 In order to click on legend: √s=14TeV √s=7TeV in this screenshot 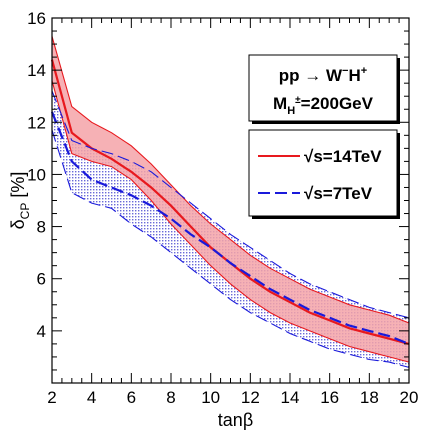, I will do `click(324, 174)`.